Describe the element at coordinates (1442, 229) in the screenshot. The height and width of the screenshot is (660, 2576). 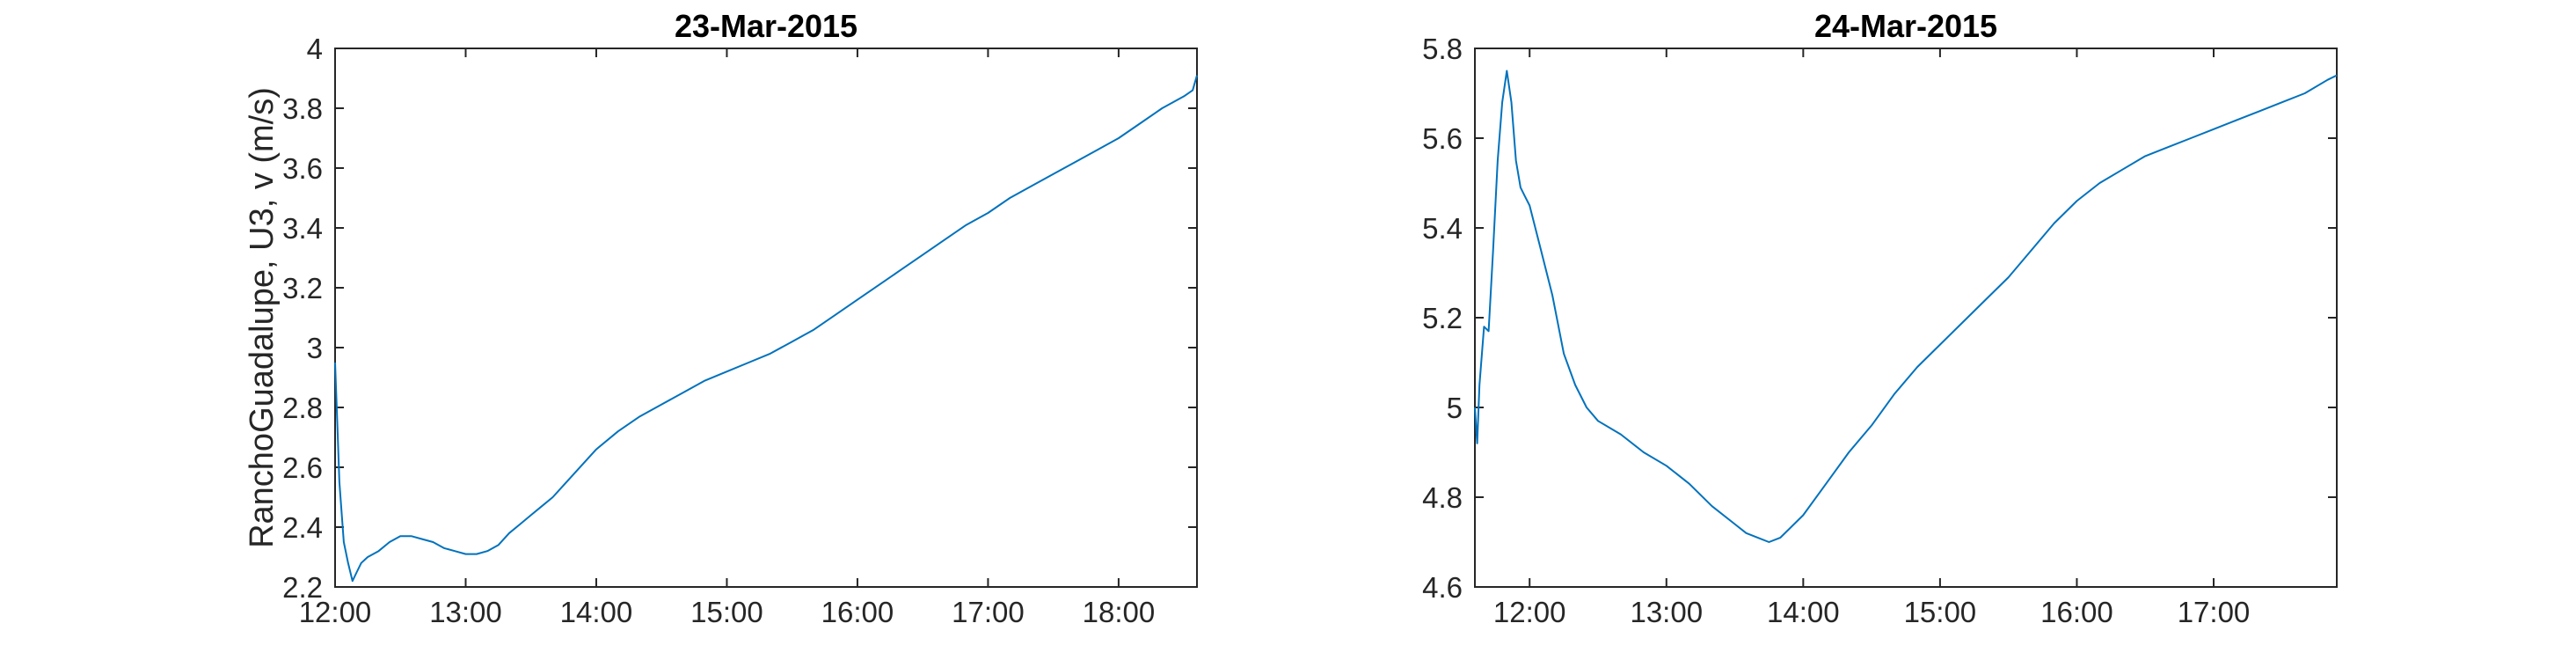
I see `y-tick-label: 5.4` at that location.